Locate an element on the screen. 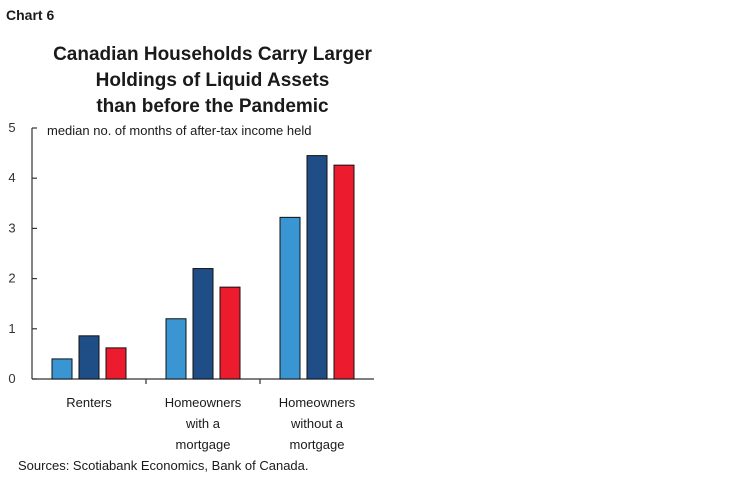 This screenshot has height=482, width=749. chart-label: Chart 6 is located at coordinates (30, 15).